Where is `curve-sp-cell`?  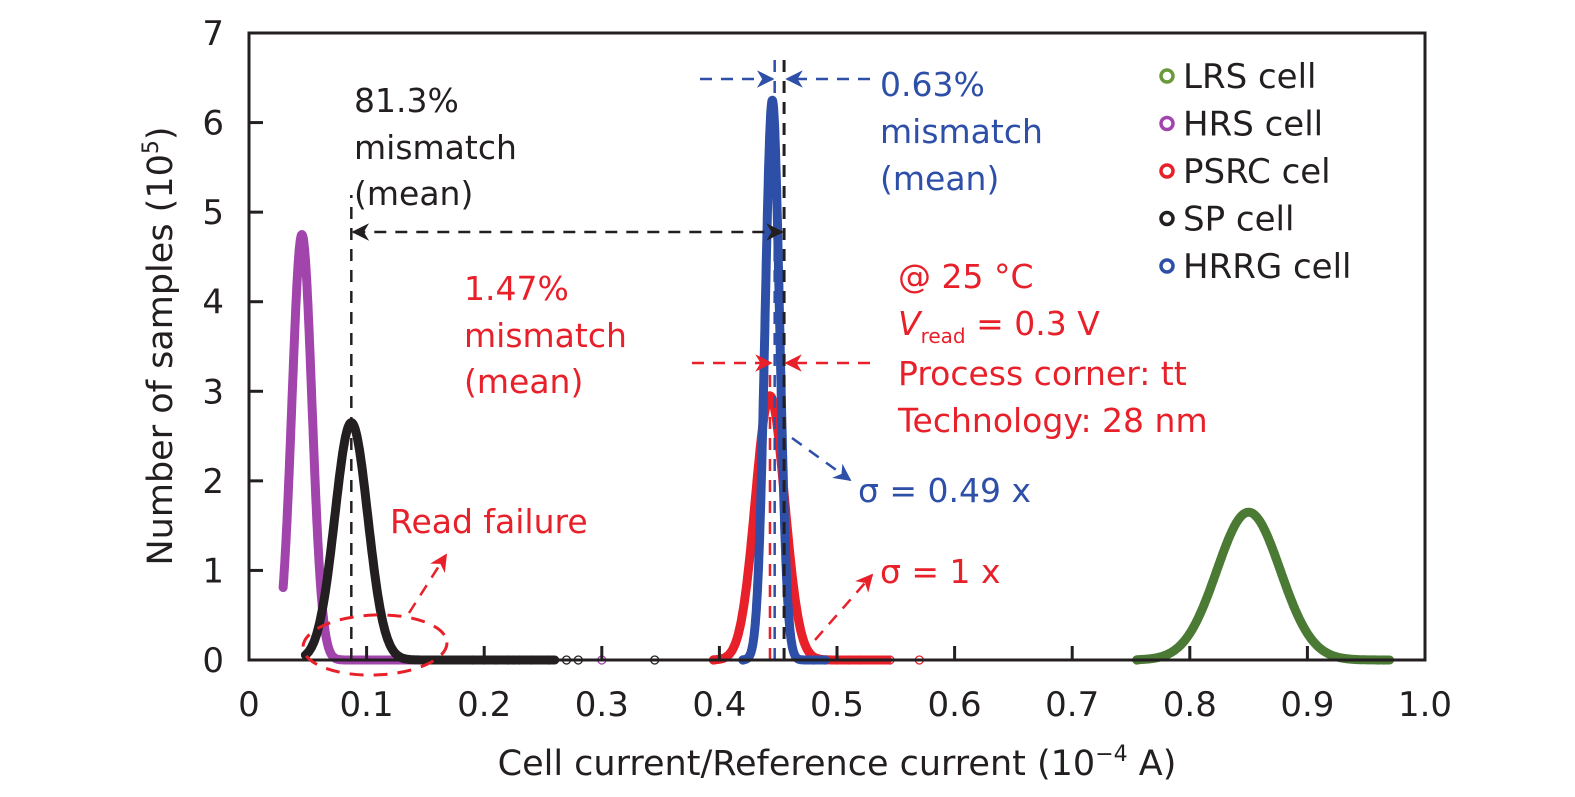
curve-sp-cell is located at coordinates (430, 541).